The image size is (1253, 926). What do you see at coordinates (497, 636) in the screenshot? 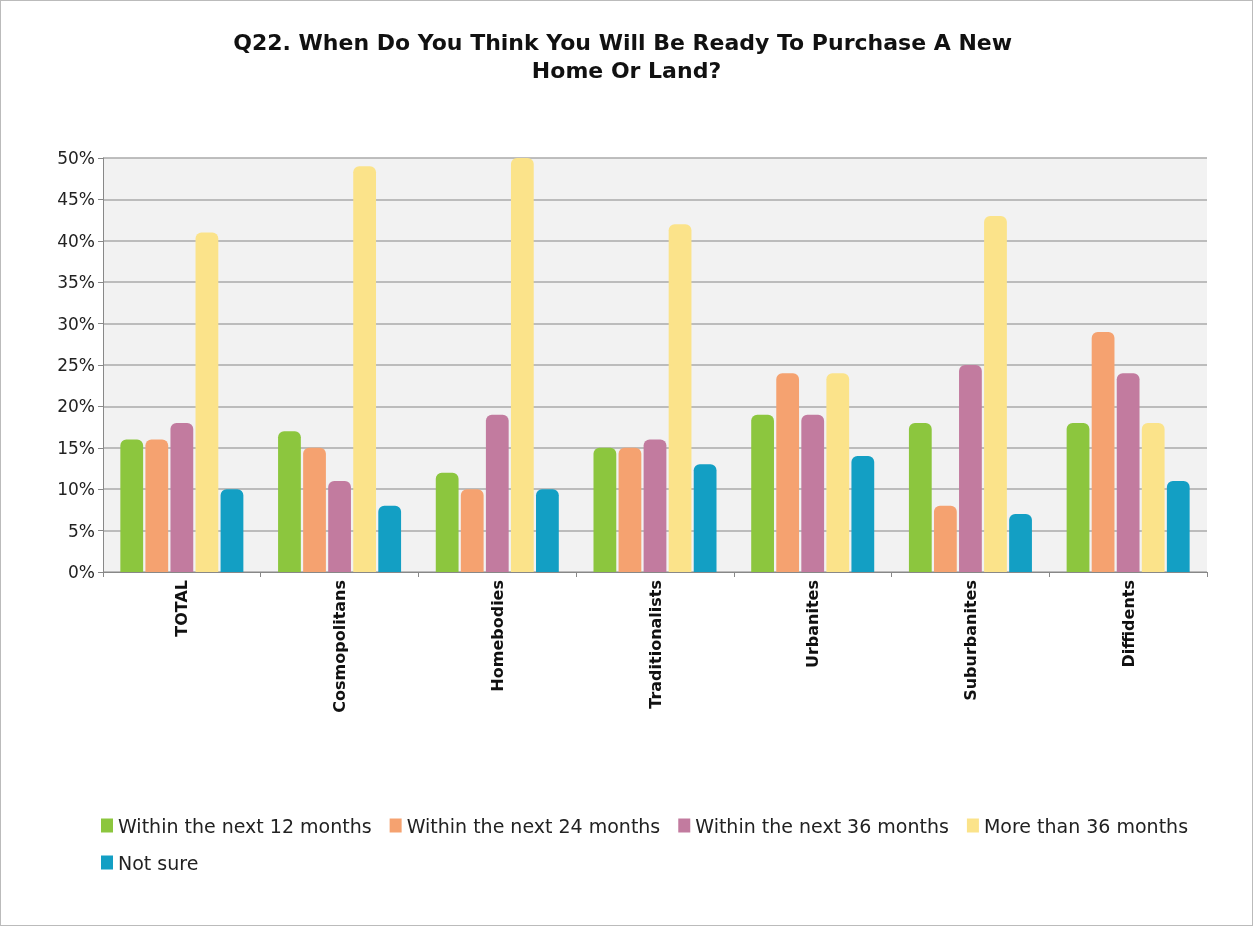
I see `x-tick-label: Homebodies` at bounding box center [497, 636].